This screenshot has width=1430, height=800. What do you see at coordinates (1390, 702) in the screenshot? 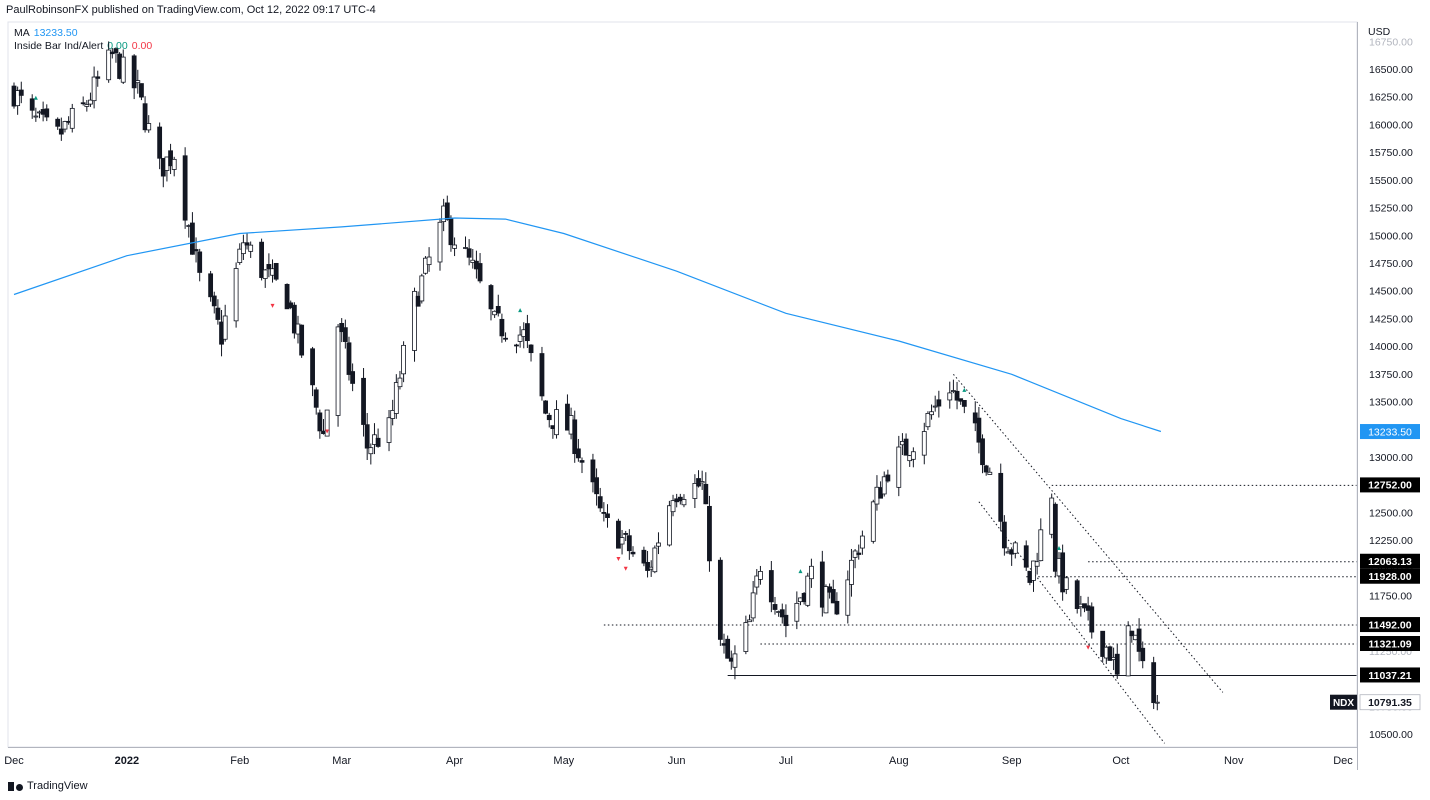
I see `last-price-label-box` at bounding box center [1390, 702].